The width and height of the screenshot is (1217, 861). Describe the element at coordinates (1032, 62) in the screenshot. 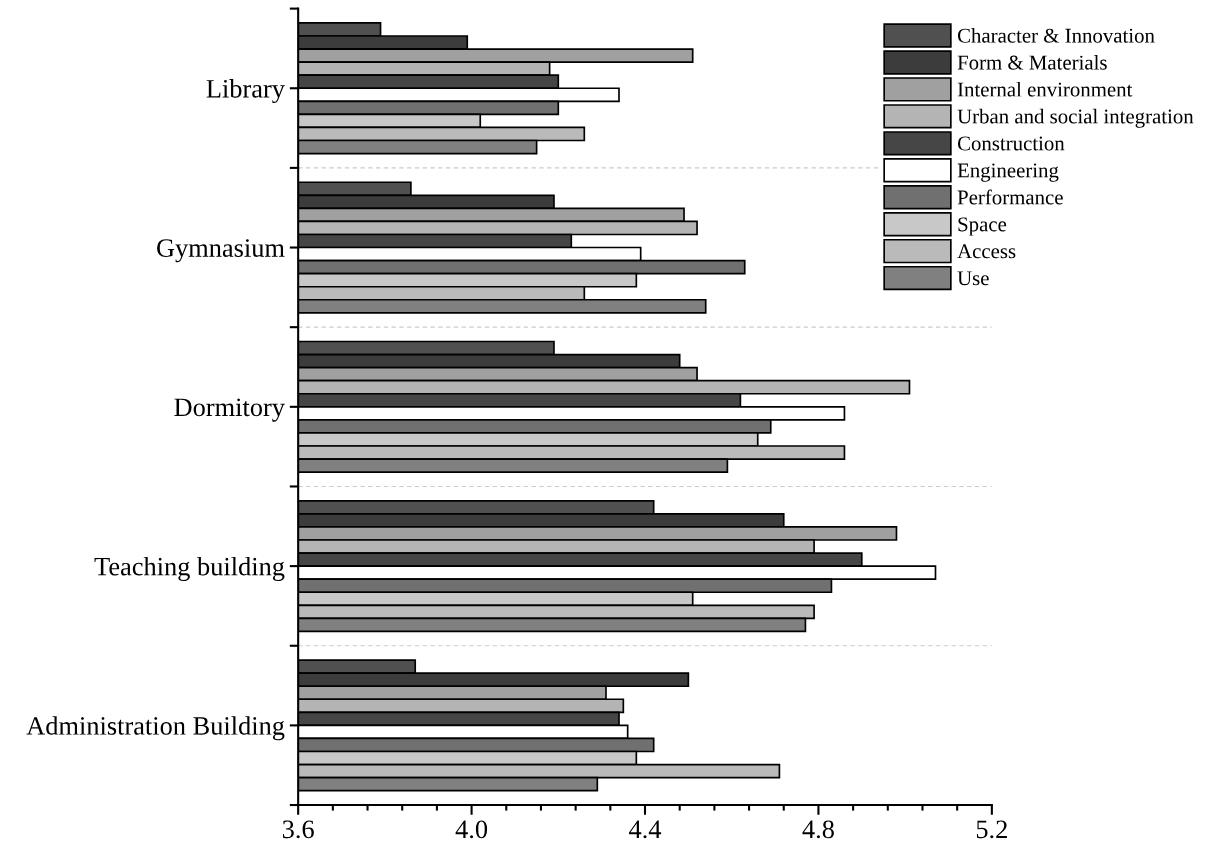

I see `legend-label: Form & Materials` at that location.